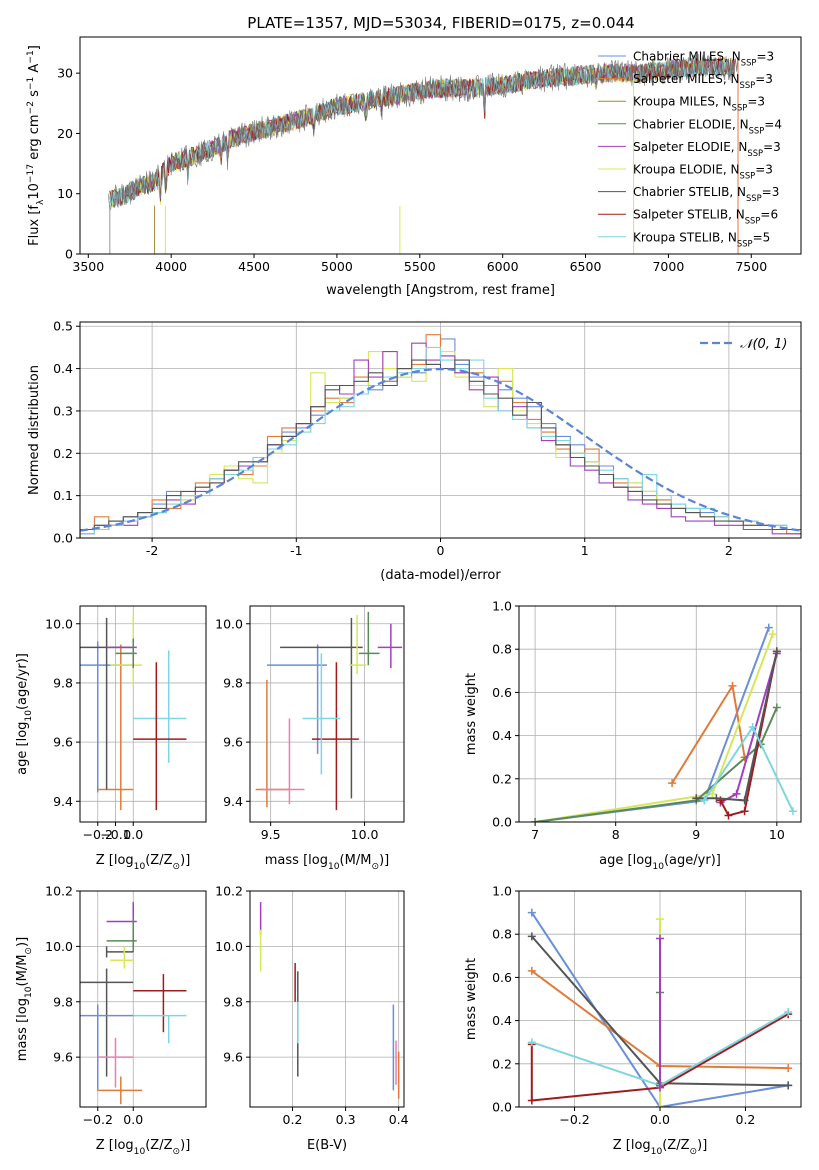 The image size is (819, 1170). Describe the element at coordinates (616, 834) in the screenshot. I see `x-tick-label: 8` at that location.